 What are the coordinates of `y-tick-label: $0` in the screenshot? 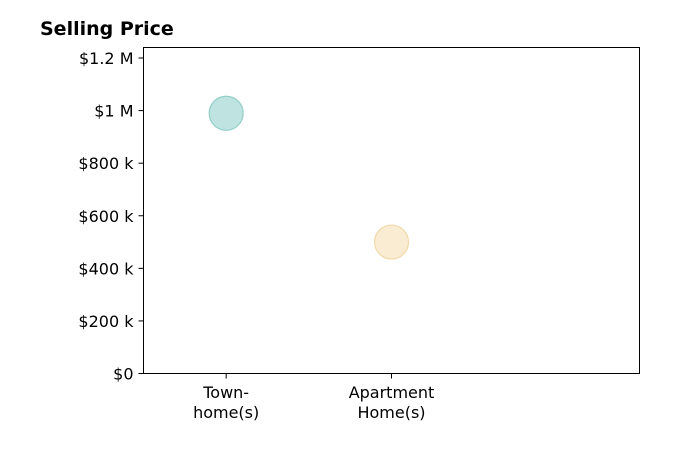 It's located at (123, 374).